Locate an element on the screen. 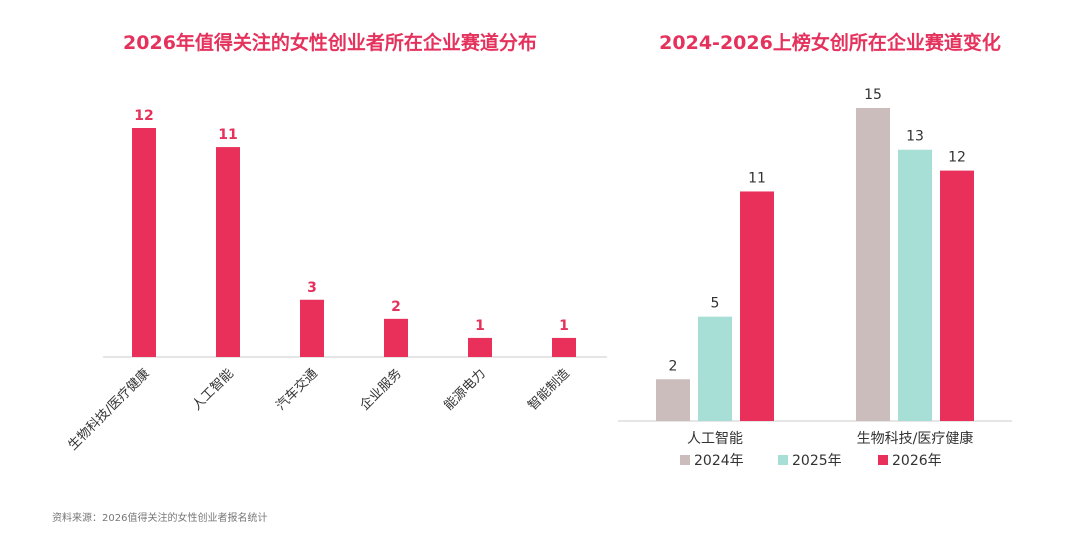 The width and height of the screenshot is (1080, 542). left-chart-title: 2026年值得关注的女性创业者所在企业赛道分布 is located at coordinates (330, 43).